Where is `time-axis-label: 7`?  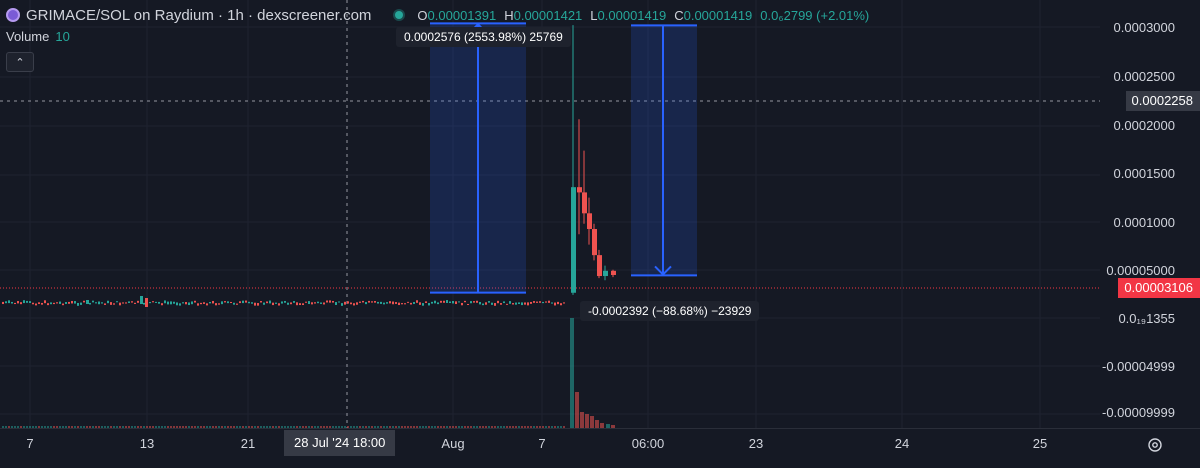 time-axis-label: 7 is located at coordinates (541, 443).